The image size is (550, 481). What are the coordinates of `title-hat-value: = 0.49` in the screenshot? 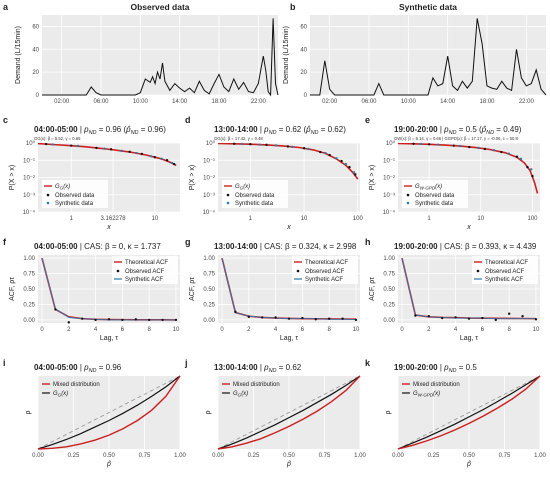 It's located at (506, 129).